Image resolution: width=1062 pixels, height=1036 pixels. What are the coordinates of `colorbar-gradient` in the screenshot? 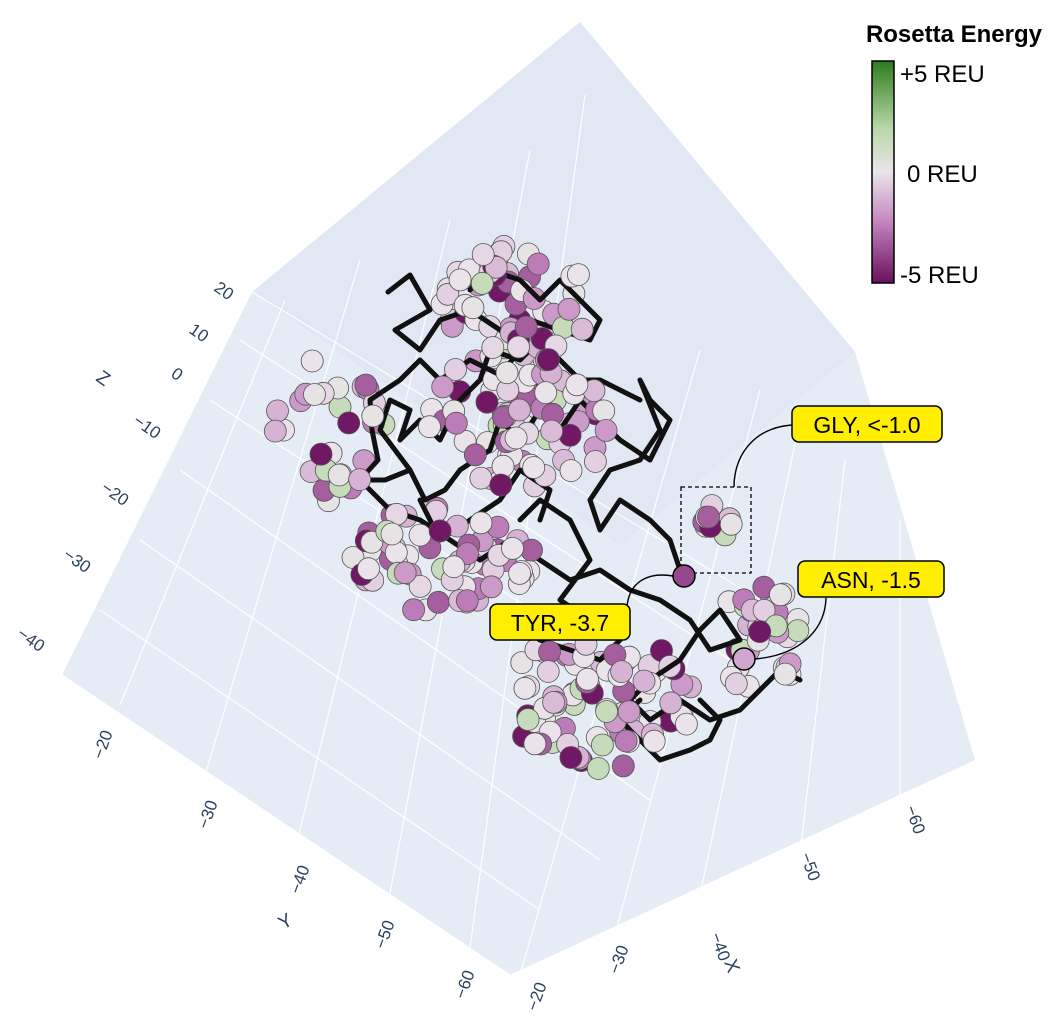 It's located at (883, 172).